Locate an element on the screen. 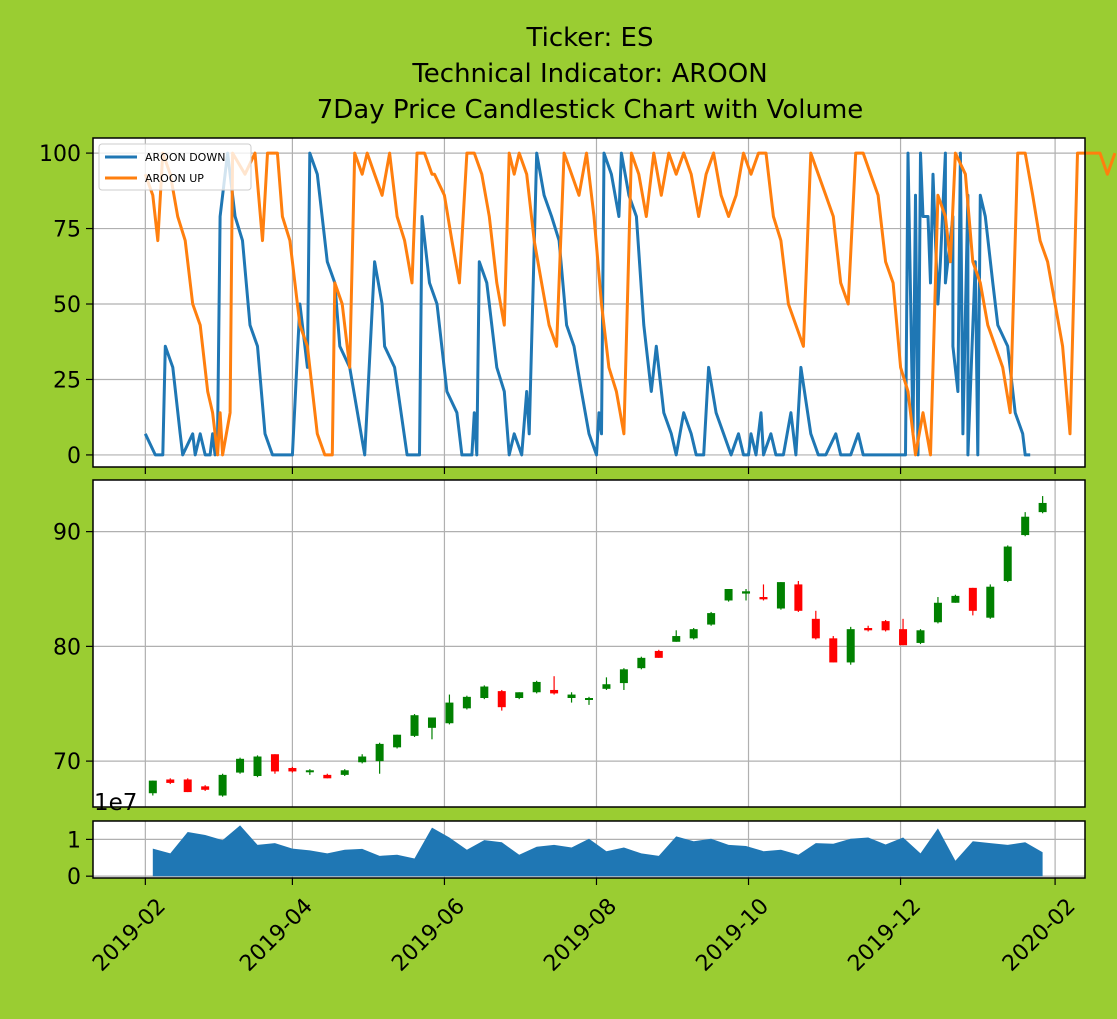  volume-ytick-label: 1 is located at coordinates (74, 840).